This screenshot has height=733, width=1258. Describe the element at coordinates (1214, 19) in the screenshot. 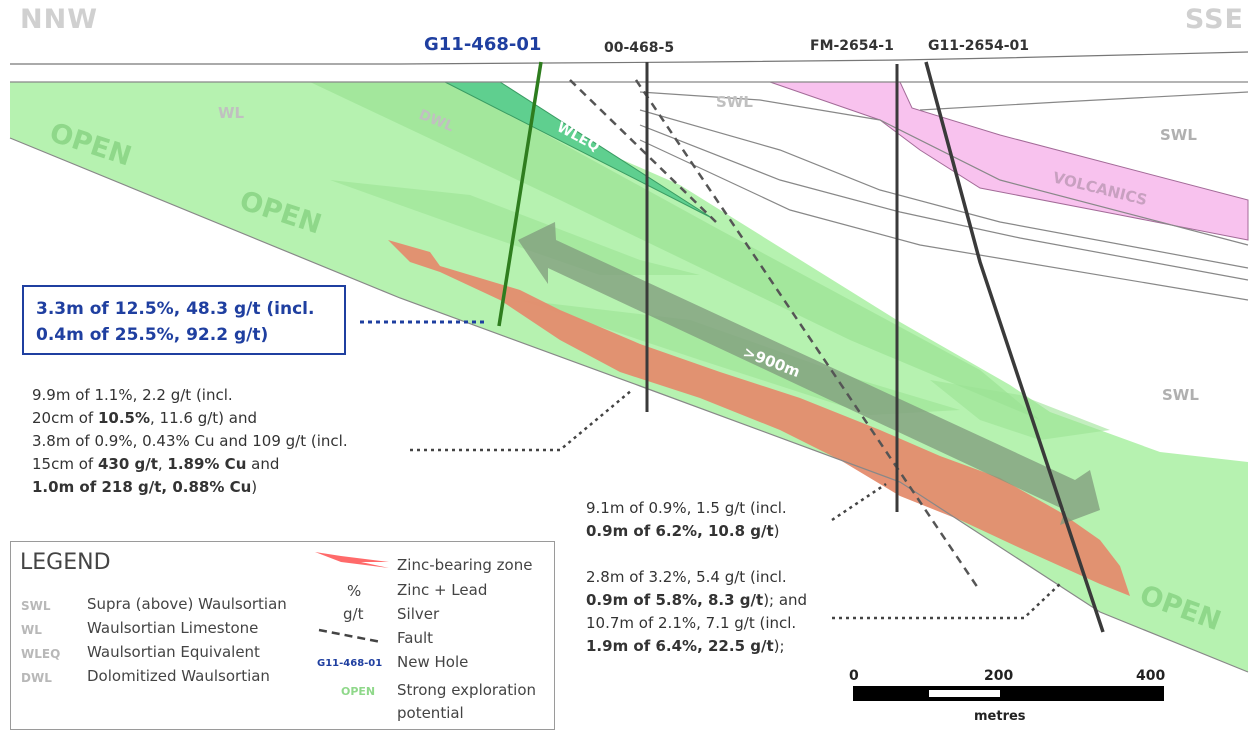

I see `direction-right: SSE` at that location.